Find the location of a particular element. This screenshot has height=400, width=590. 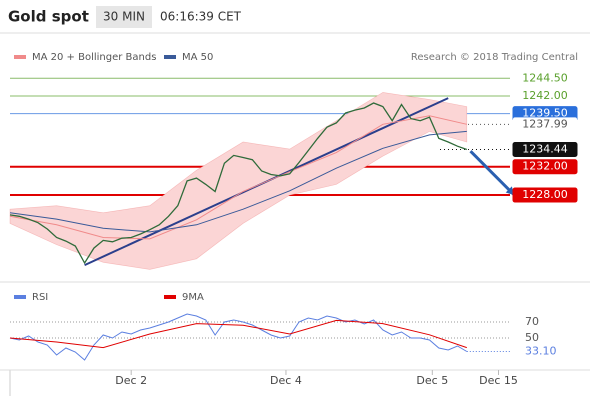

time: 06:16:39 CET is located at coordinates (201, 17).